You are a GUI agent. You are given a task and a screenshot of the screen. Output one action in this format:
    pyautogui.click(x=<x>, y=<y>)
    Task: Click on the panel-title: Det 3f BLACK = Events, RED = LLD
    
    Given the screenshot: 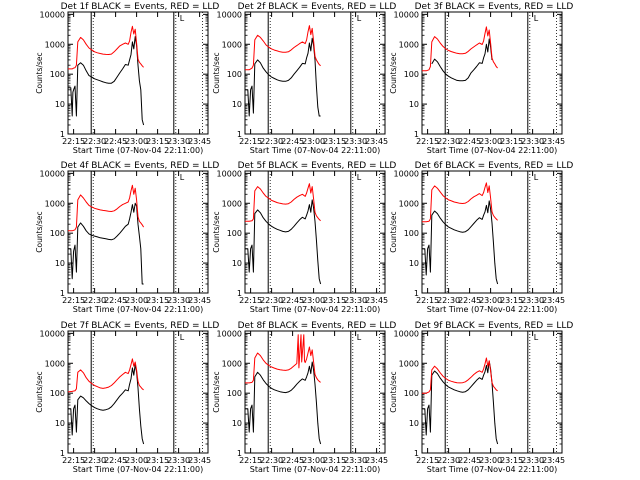 What is the action you would take?
    pyautogui.click(x=494, y=7)
    